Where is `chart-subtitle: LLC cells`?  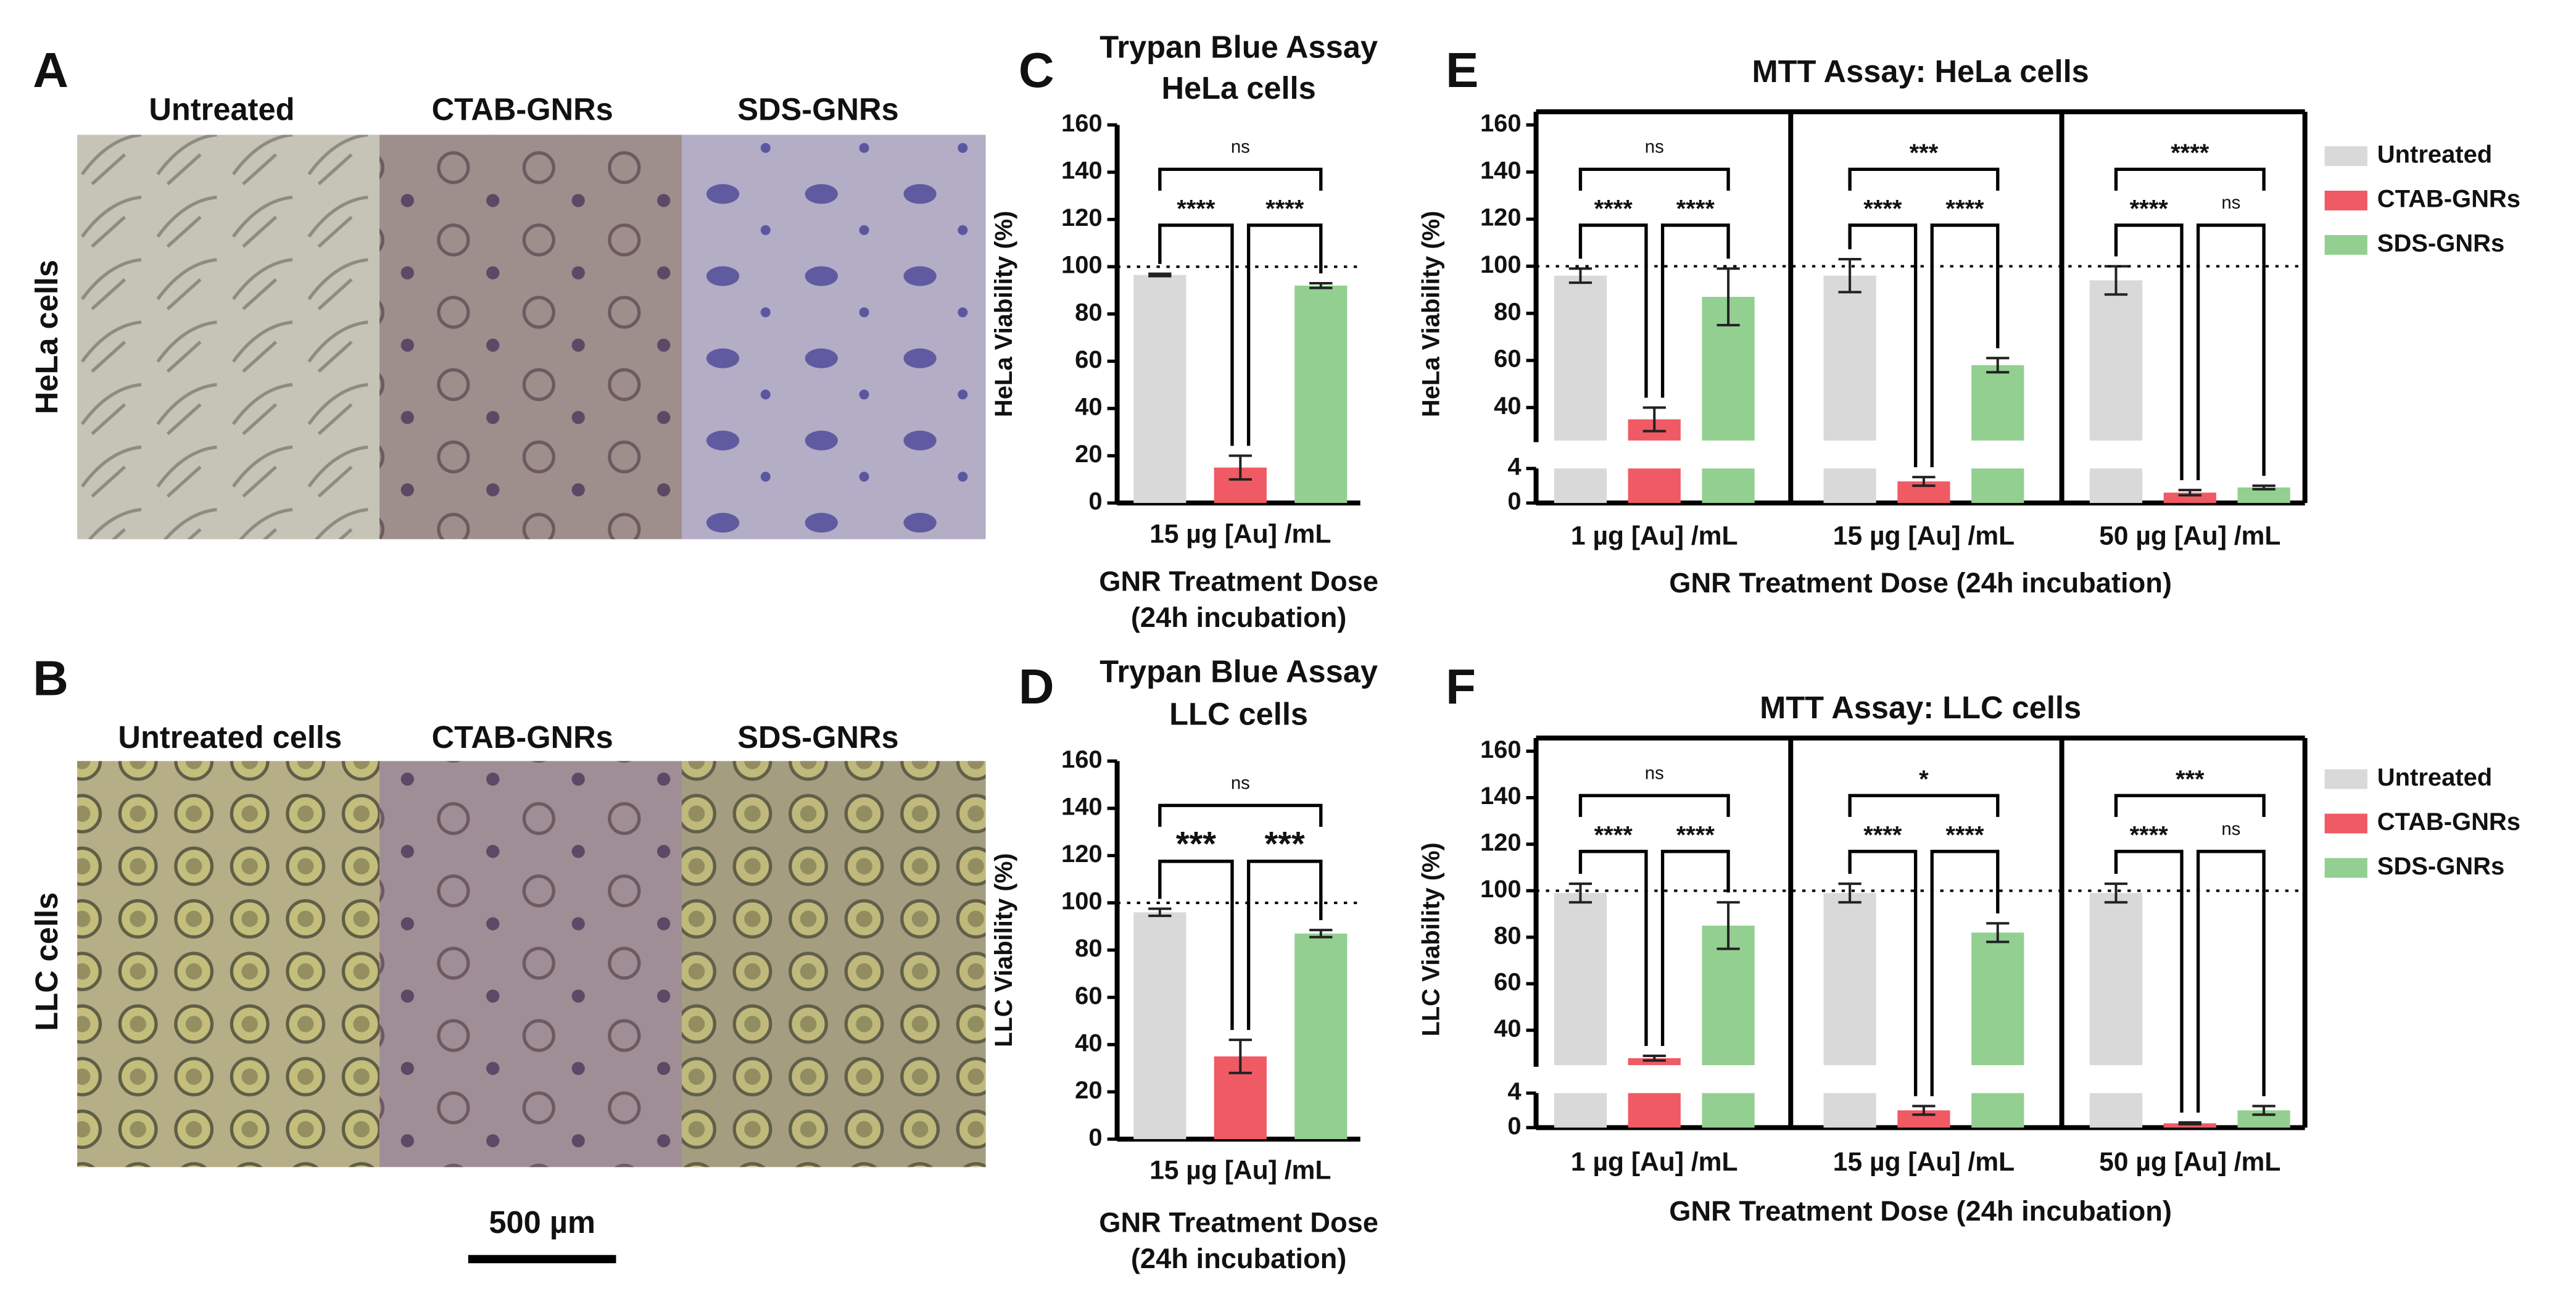 chart-subtitle: LLC cells is located at coordinates (1238, 714).